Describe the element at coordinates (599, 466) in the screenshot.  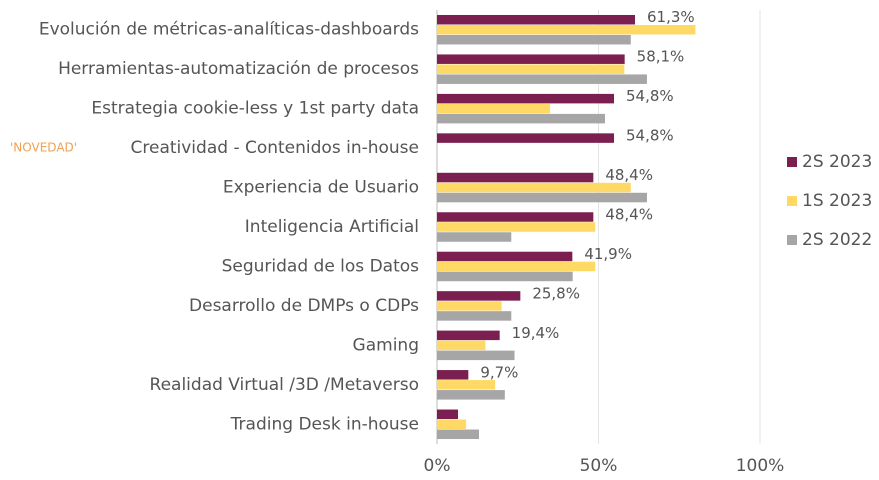
I see `x-tick-label: 50%` at that location.